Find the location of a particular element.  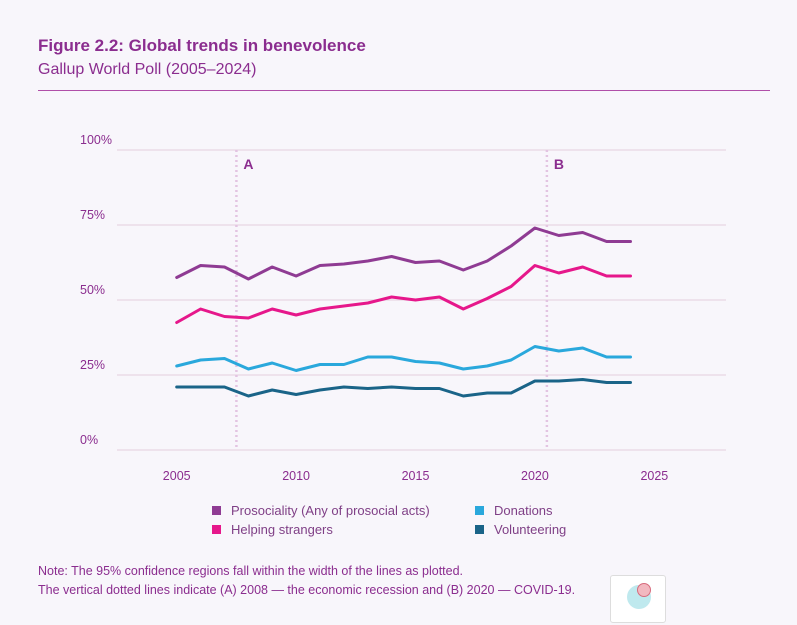

series-line-helping-strangers is located at coordinates (403, 294).